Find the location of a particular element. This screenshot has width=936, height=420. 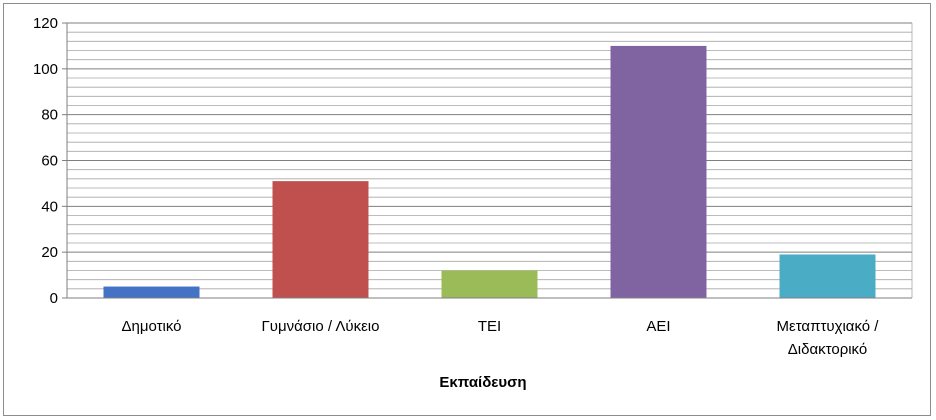

x-axis-title: Εκπαίδευση is located at coordinates (482, 382).